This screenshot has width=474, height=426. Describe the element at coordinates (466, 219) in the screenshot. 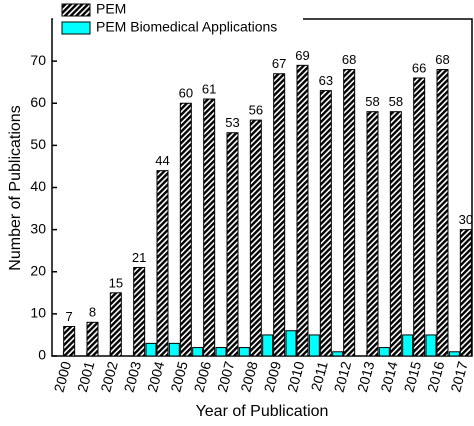

I see `data-label: 30` at that location.